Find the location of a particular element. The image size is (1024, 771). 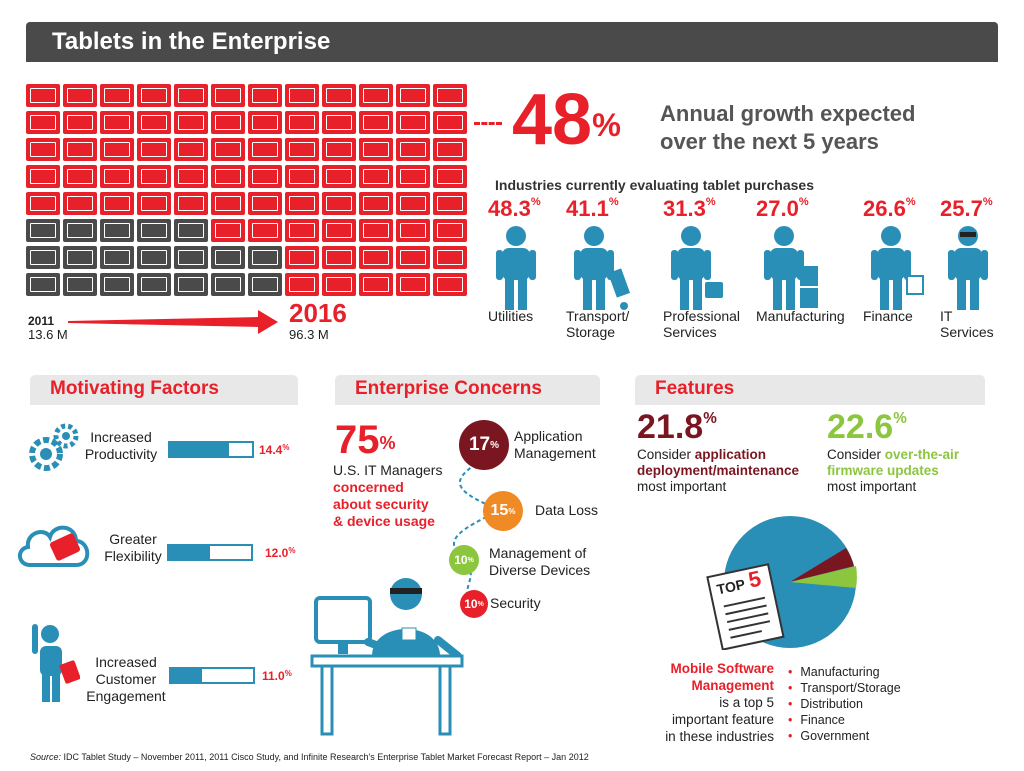

industry-item: 27.0% Manufacturing is located at coordinates (806, 260).